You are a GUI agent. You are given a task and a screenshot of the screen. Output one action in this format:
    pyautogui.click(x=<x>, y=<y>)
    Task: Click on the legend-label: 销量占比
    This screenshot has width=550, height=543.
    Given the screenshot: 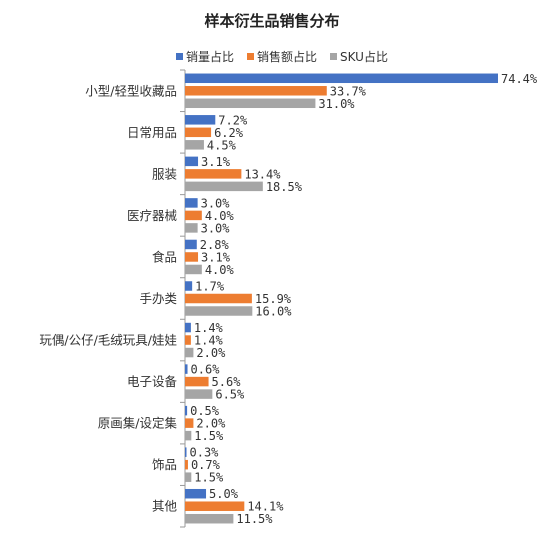 What is the action you would take?
    pyautogui.click(x=210, y=56)
    